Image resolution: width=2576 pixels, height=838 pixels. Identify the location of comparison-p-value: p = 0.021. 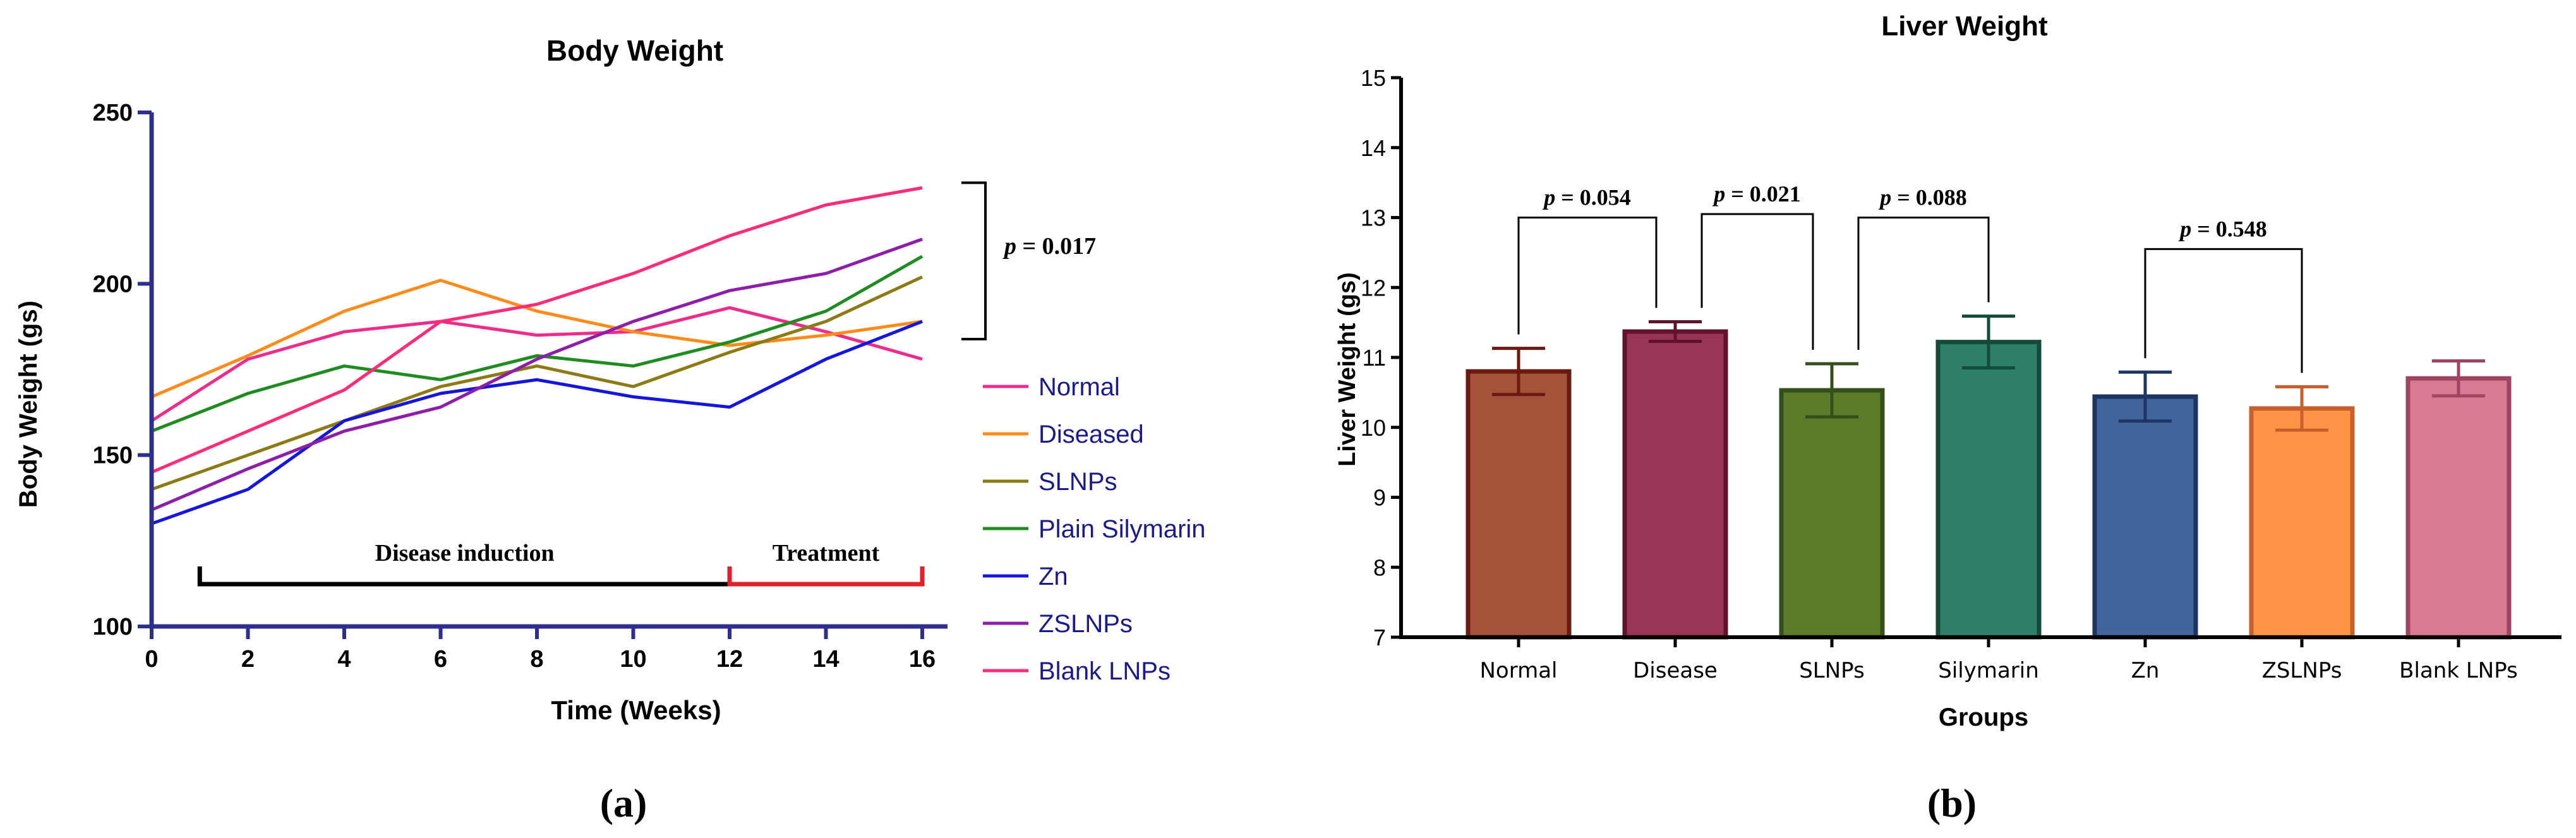
(1756, 194).